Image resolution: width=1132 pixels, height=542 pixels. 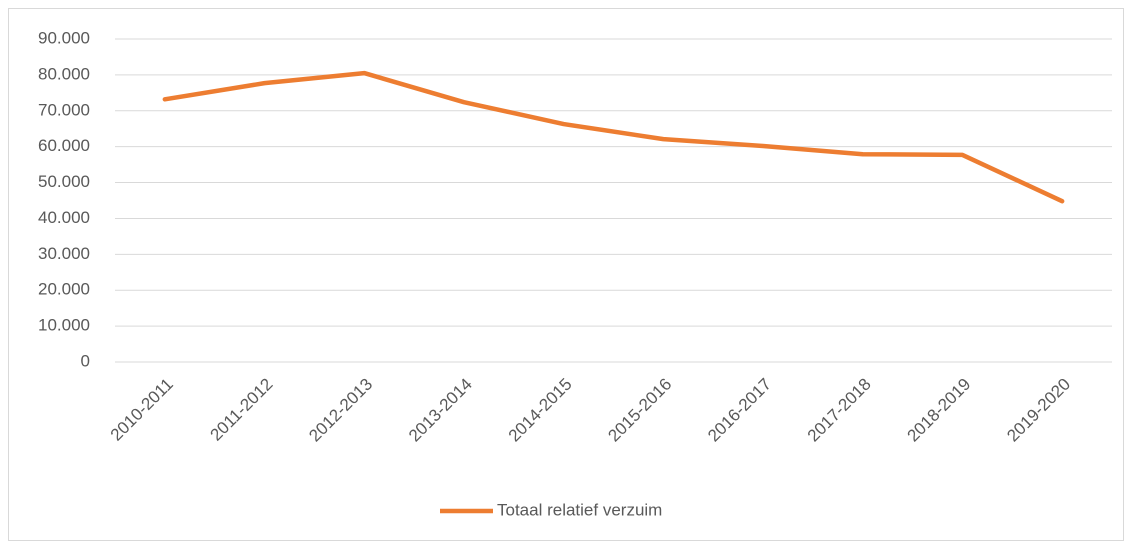 What do you see at coordinates (64, 217) in the screenshot?
I see `y-tick-label: 40.000` at bounding box center [64, 217].